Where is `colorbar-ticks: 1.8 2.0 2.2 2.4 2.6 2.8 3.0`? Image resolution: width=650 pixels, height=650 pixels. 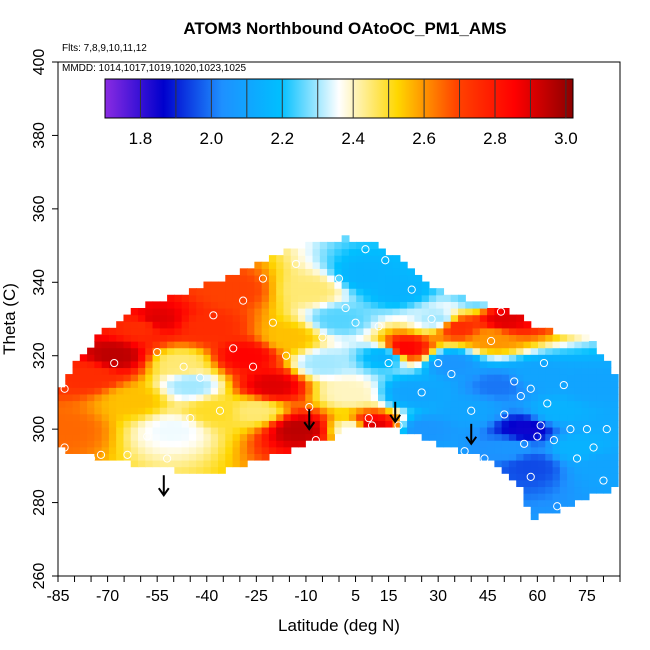 colorbar-ticks: 1.8 2.0 2.2 2.4 2.6 2.8 3.0 is located at coordinates (353, 113).